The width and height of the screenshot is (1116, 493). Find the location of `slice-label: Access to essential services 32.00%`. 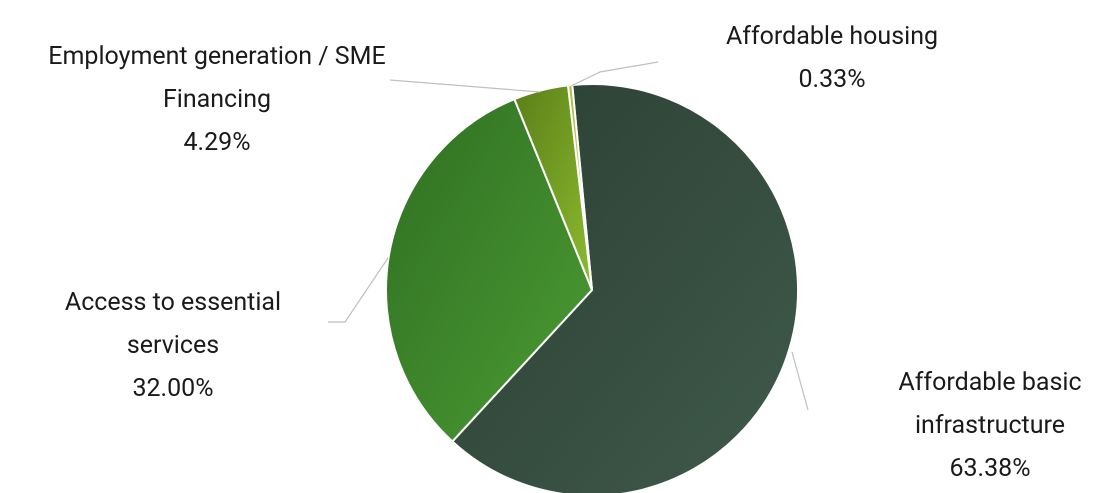

slice-label: Access to essential services 32.00% is located at coordinates (173, 345).